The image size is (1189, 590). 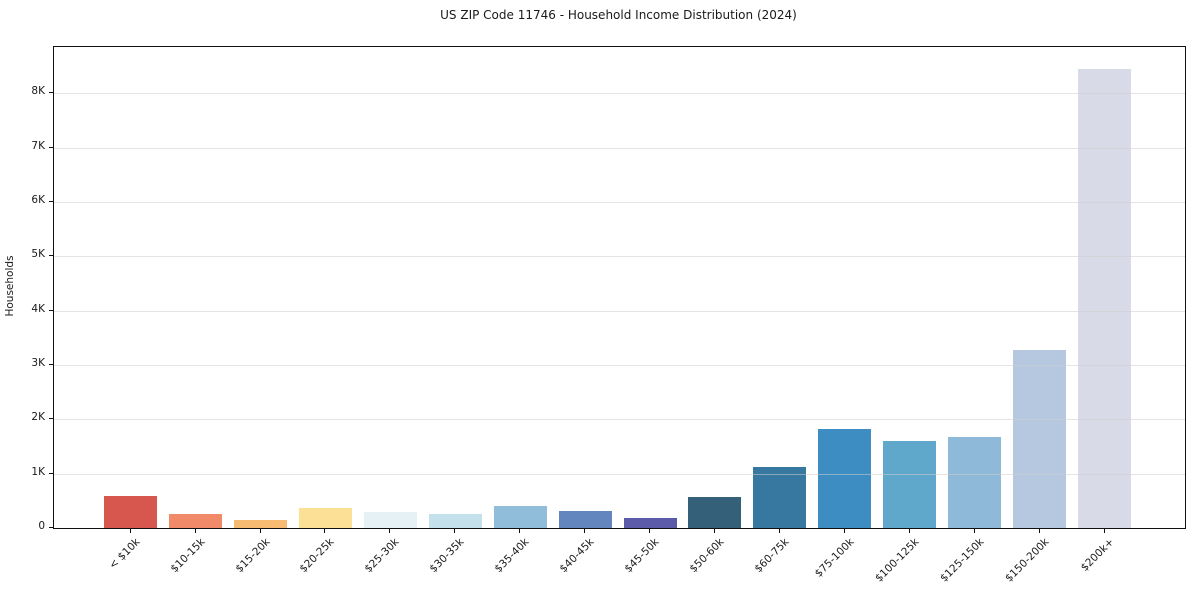 I want to click on y-tick-label: 8K, so click(x=38, y=91).